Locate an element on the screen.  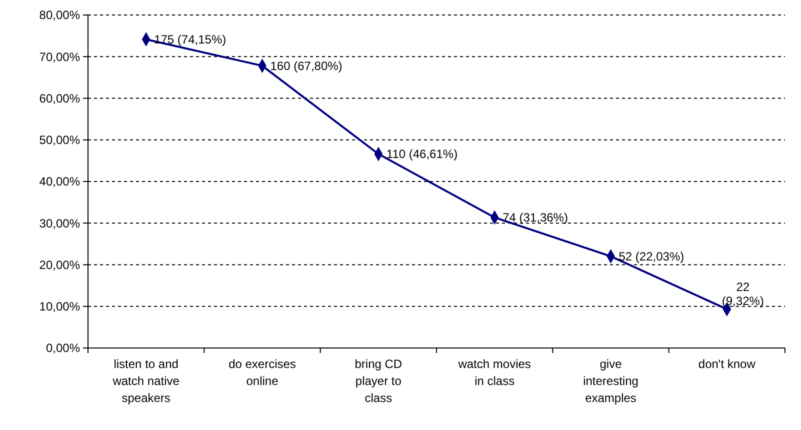
y-tick-label: 70,00% is located at coordinates (59, 57).